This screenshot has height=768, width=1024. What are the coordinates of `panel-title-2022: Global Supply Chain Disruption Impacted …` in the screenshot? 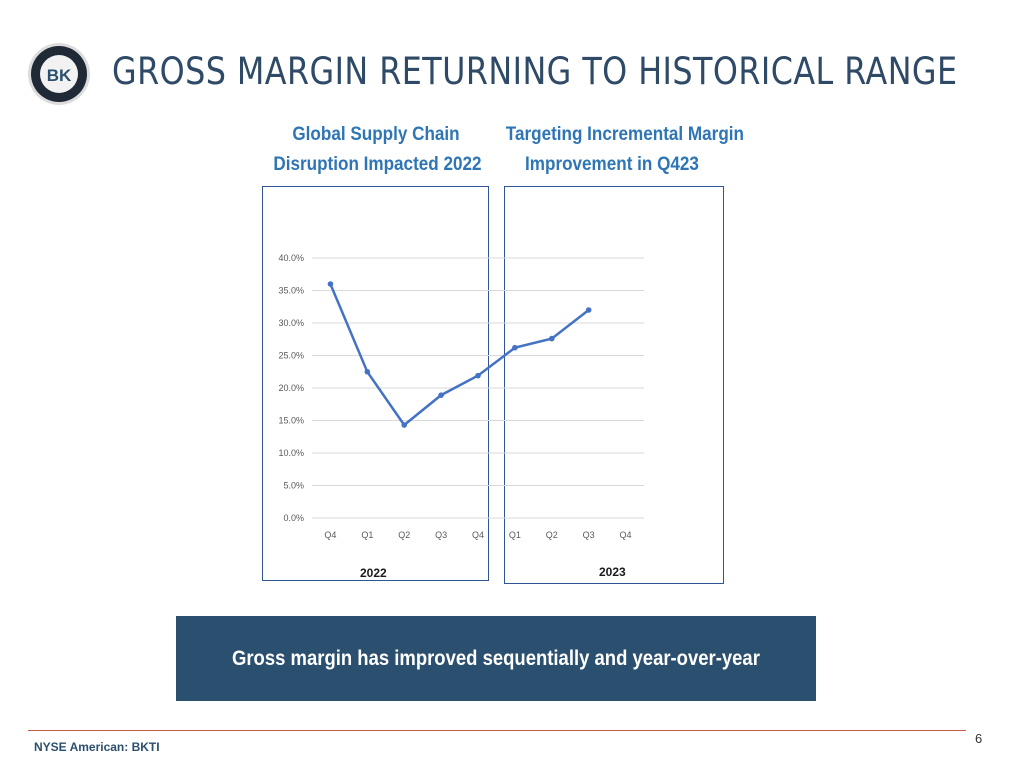 It's located at (376, 150).